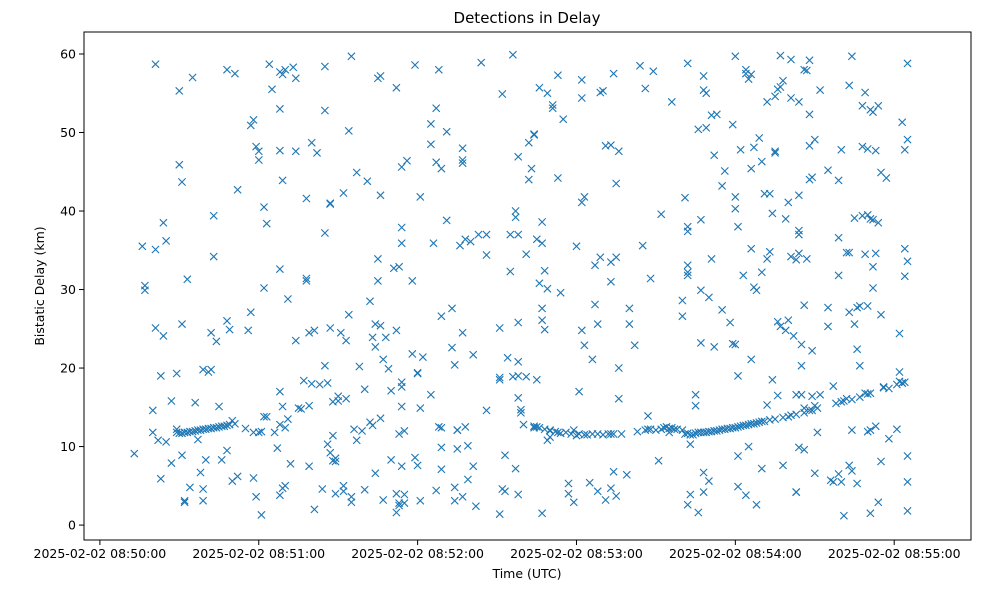 Image resolution: width=984 pixels, height=590 pixels. Describe the element at coordinates (735, 553) in the screenshot. I see `x-tick-label: 2025-02-02 08:54:00` at that location.